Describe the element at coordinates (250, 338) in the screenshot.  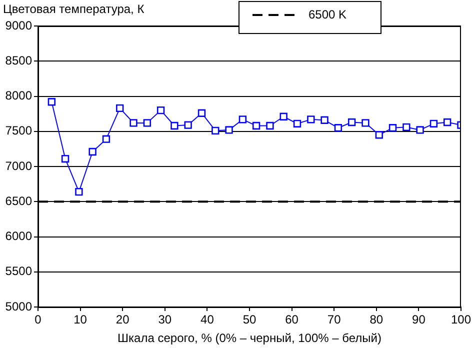
I see `x-axis-title: Шкала серого, % (0% – черный, 100% – белый)` at that location.